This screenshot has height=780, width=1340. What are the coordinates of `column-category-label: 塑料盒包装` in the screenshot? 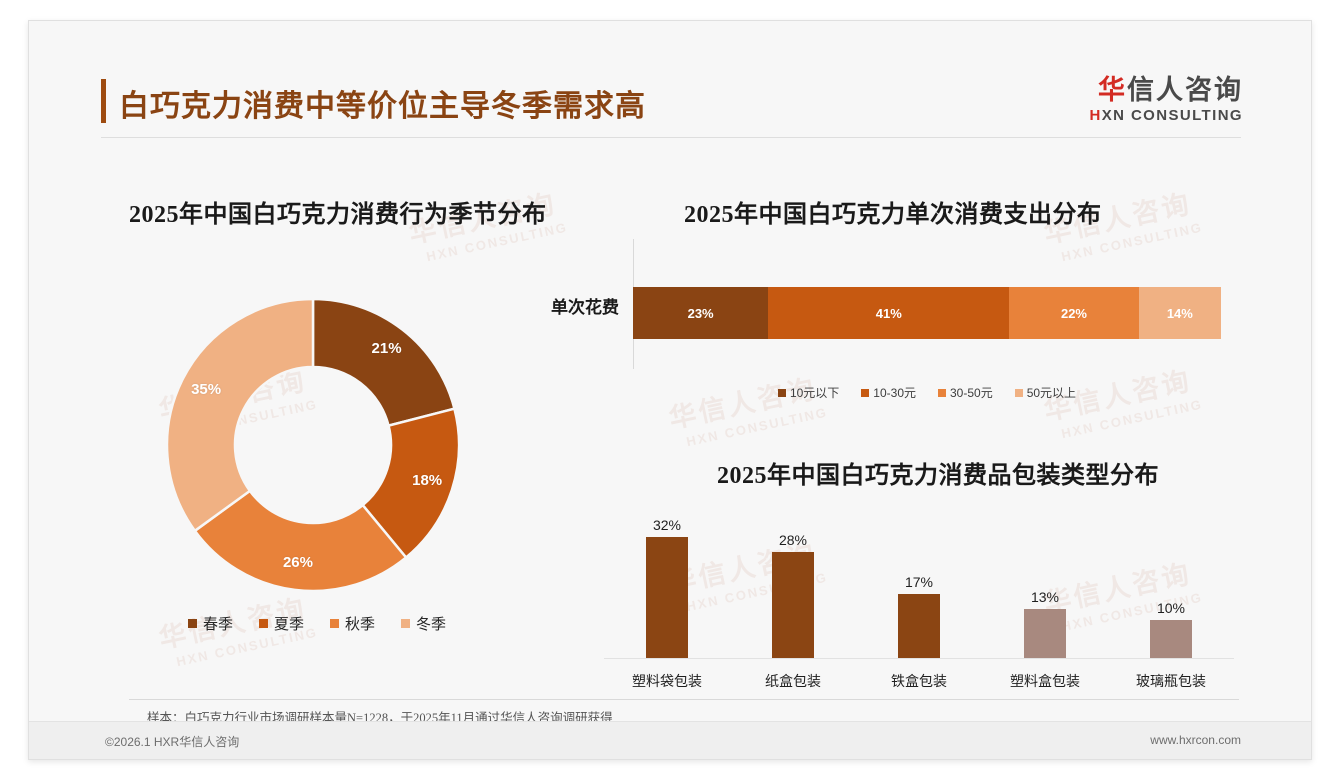 It's located at (1045, 682).